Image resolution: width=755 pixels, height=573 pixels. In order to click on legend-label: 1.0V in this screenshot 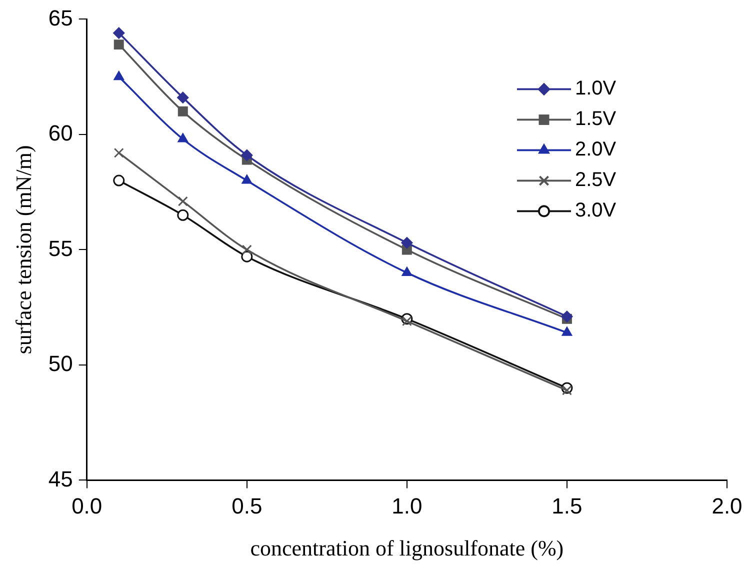, I will do `click(596, 89)`.